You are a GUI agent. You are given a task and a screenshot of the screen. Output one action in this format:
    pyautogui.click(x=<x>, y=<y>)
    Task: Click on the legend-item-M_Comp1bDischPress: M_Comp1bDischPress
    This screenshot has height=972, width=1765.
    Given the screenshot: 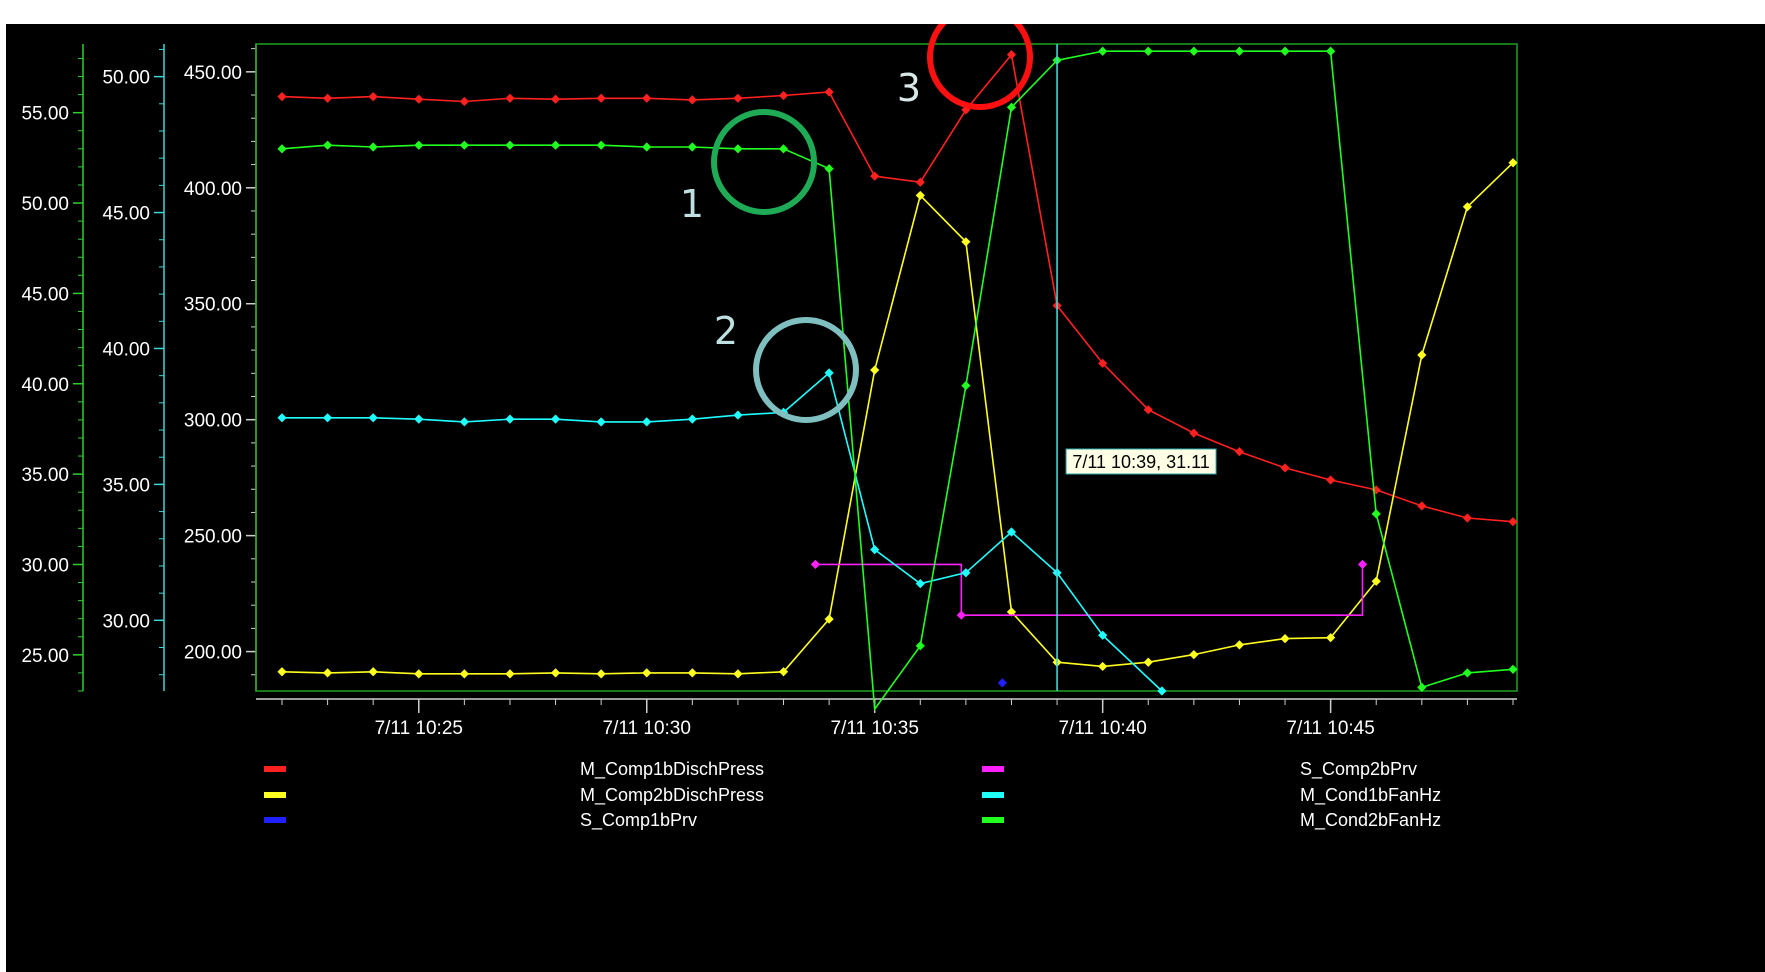 What is the action you would take?
    pyautogui.click(x=514, y=769)
    